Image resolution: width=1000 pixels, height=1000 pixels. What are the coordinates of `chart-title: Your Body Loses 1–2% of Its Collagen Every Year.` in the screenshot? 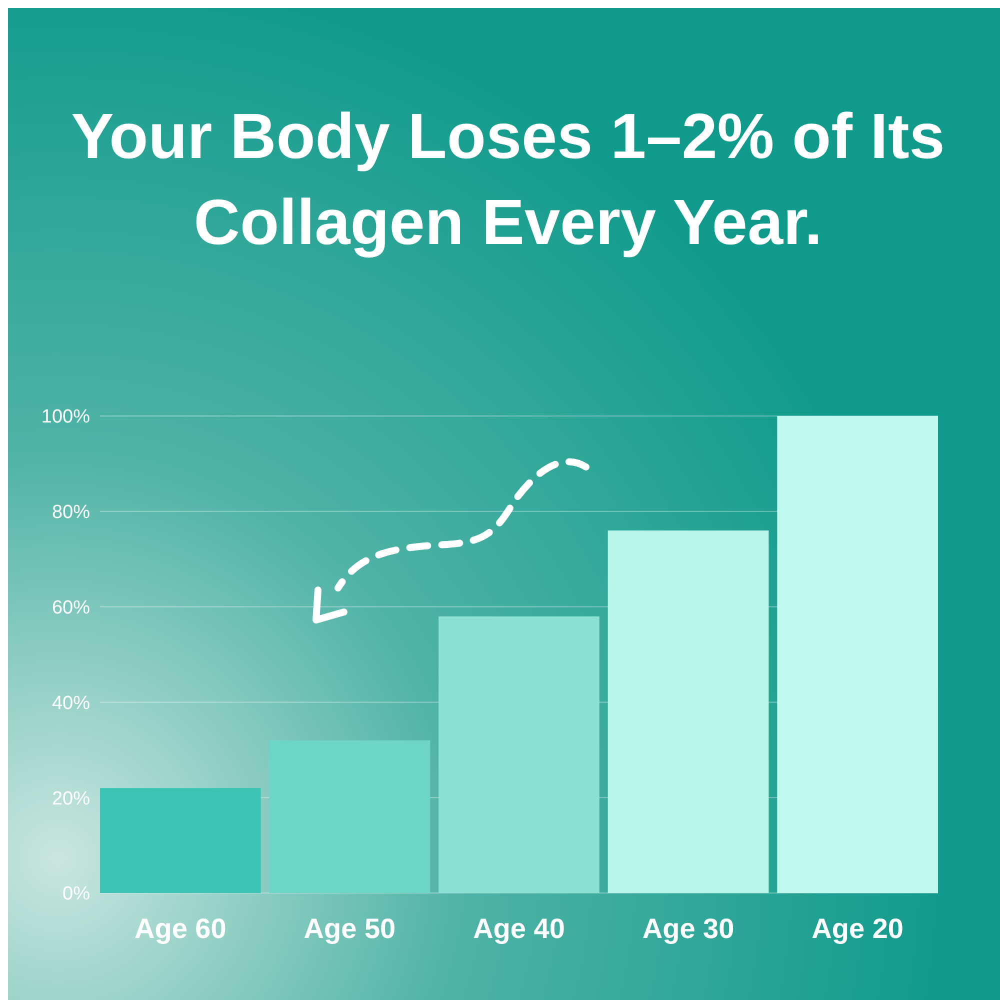 It's located at (508, 179).